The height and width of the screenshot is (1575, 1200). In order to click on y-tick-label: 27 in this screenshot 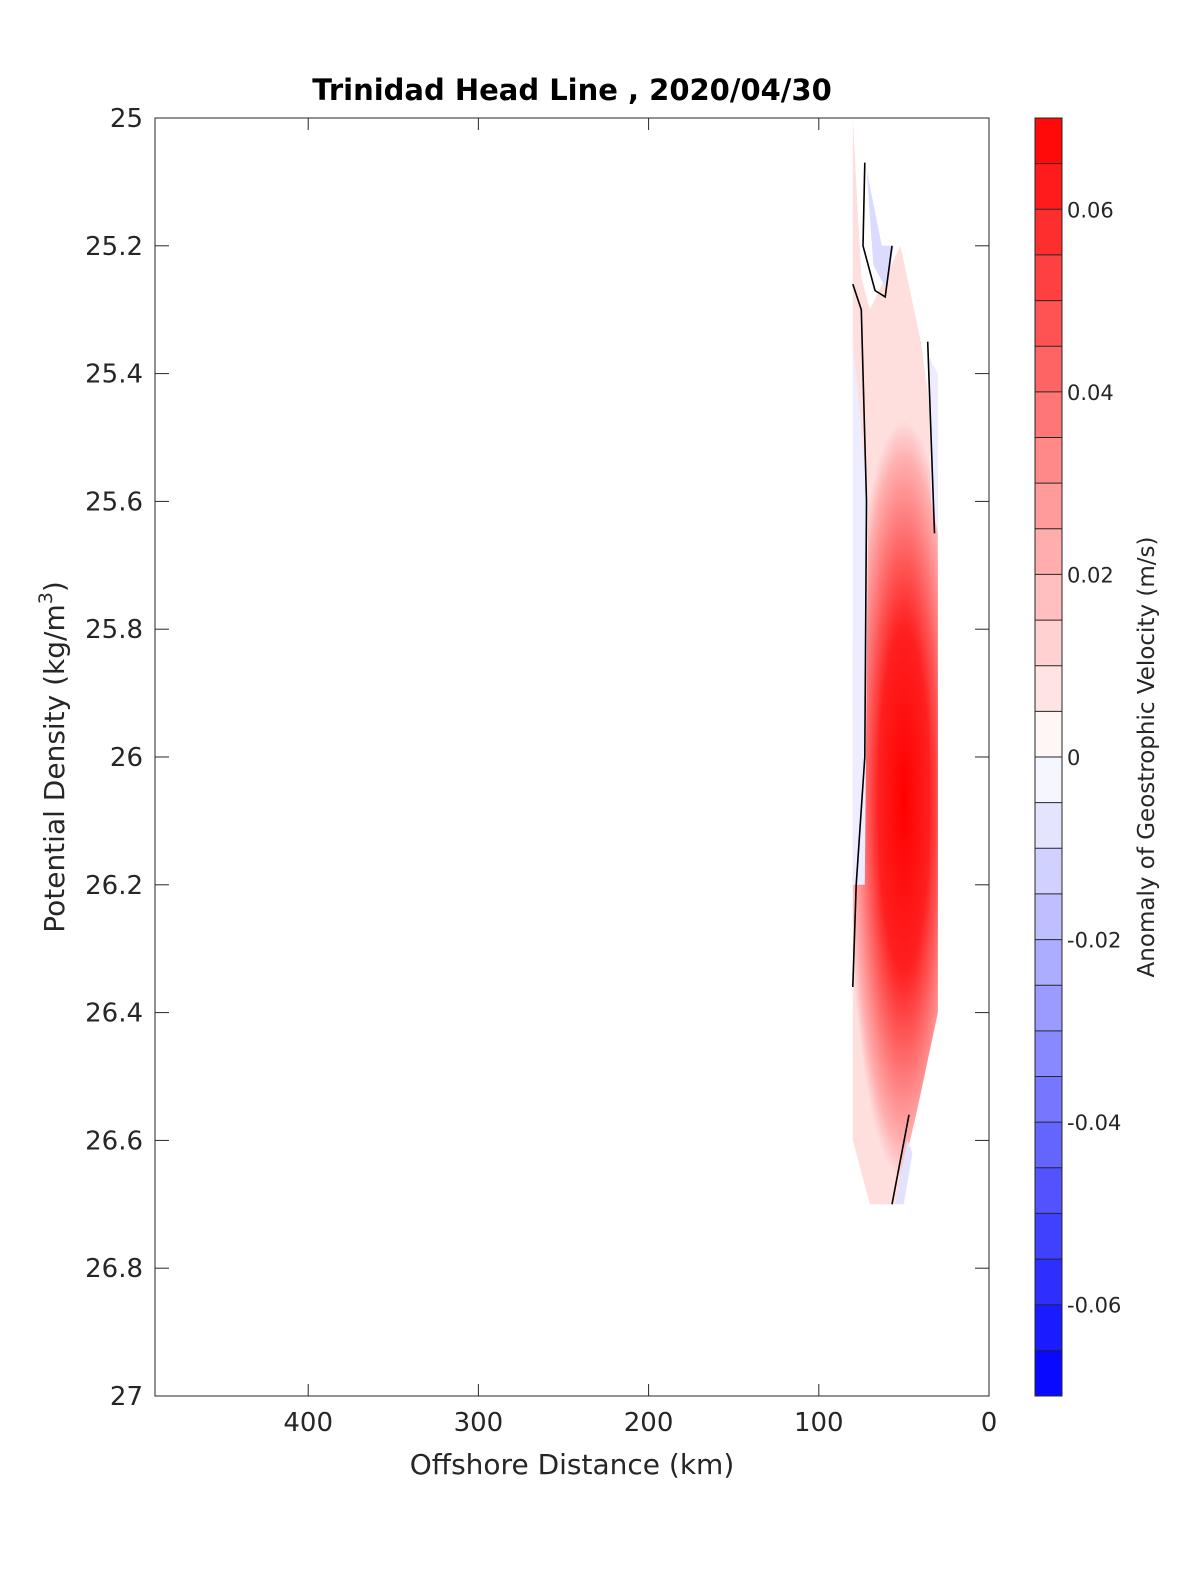, I will do `click(126, 1397)`.